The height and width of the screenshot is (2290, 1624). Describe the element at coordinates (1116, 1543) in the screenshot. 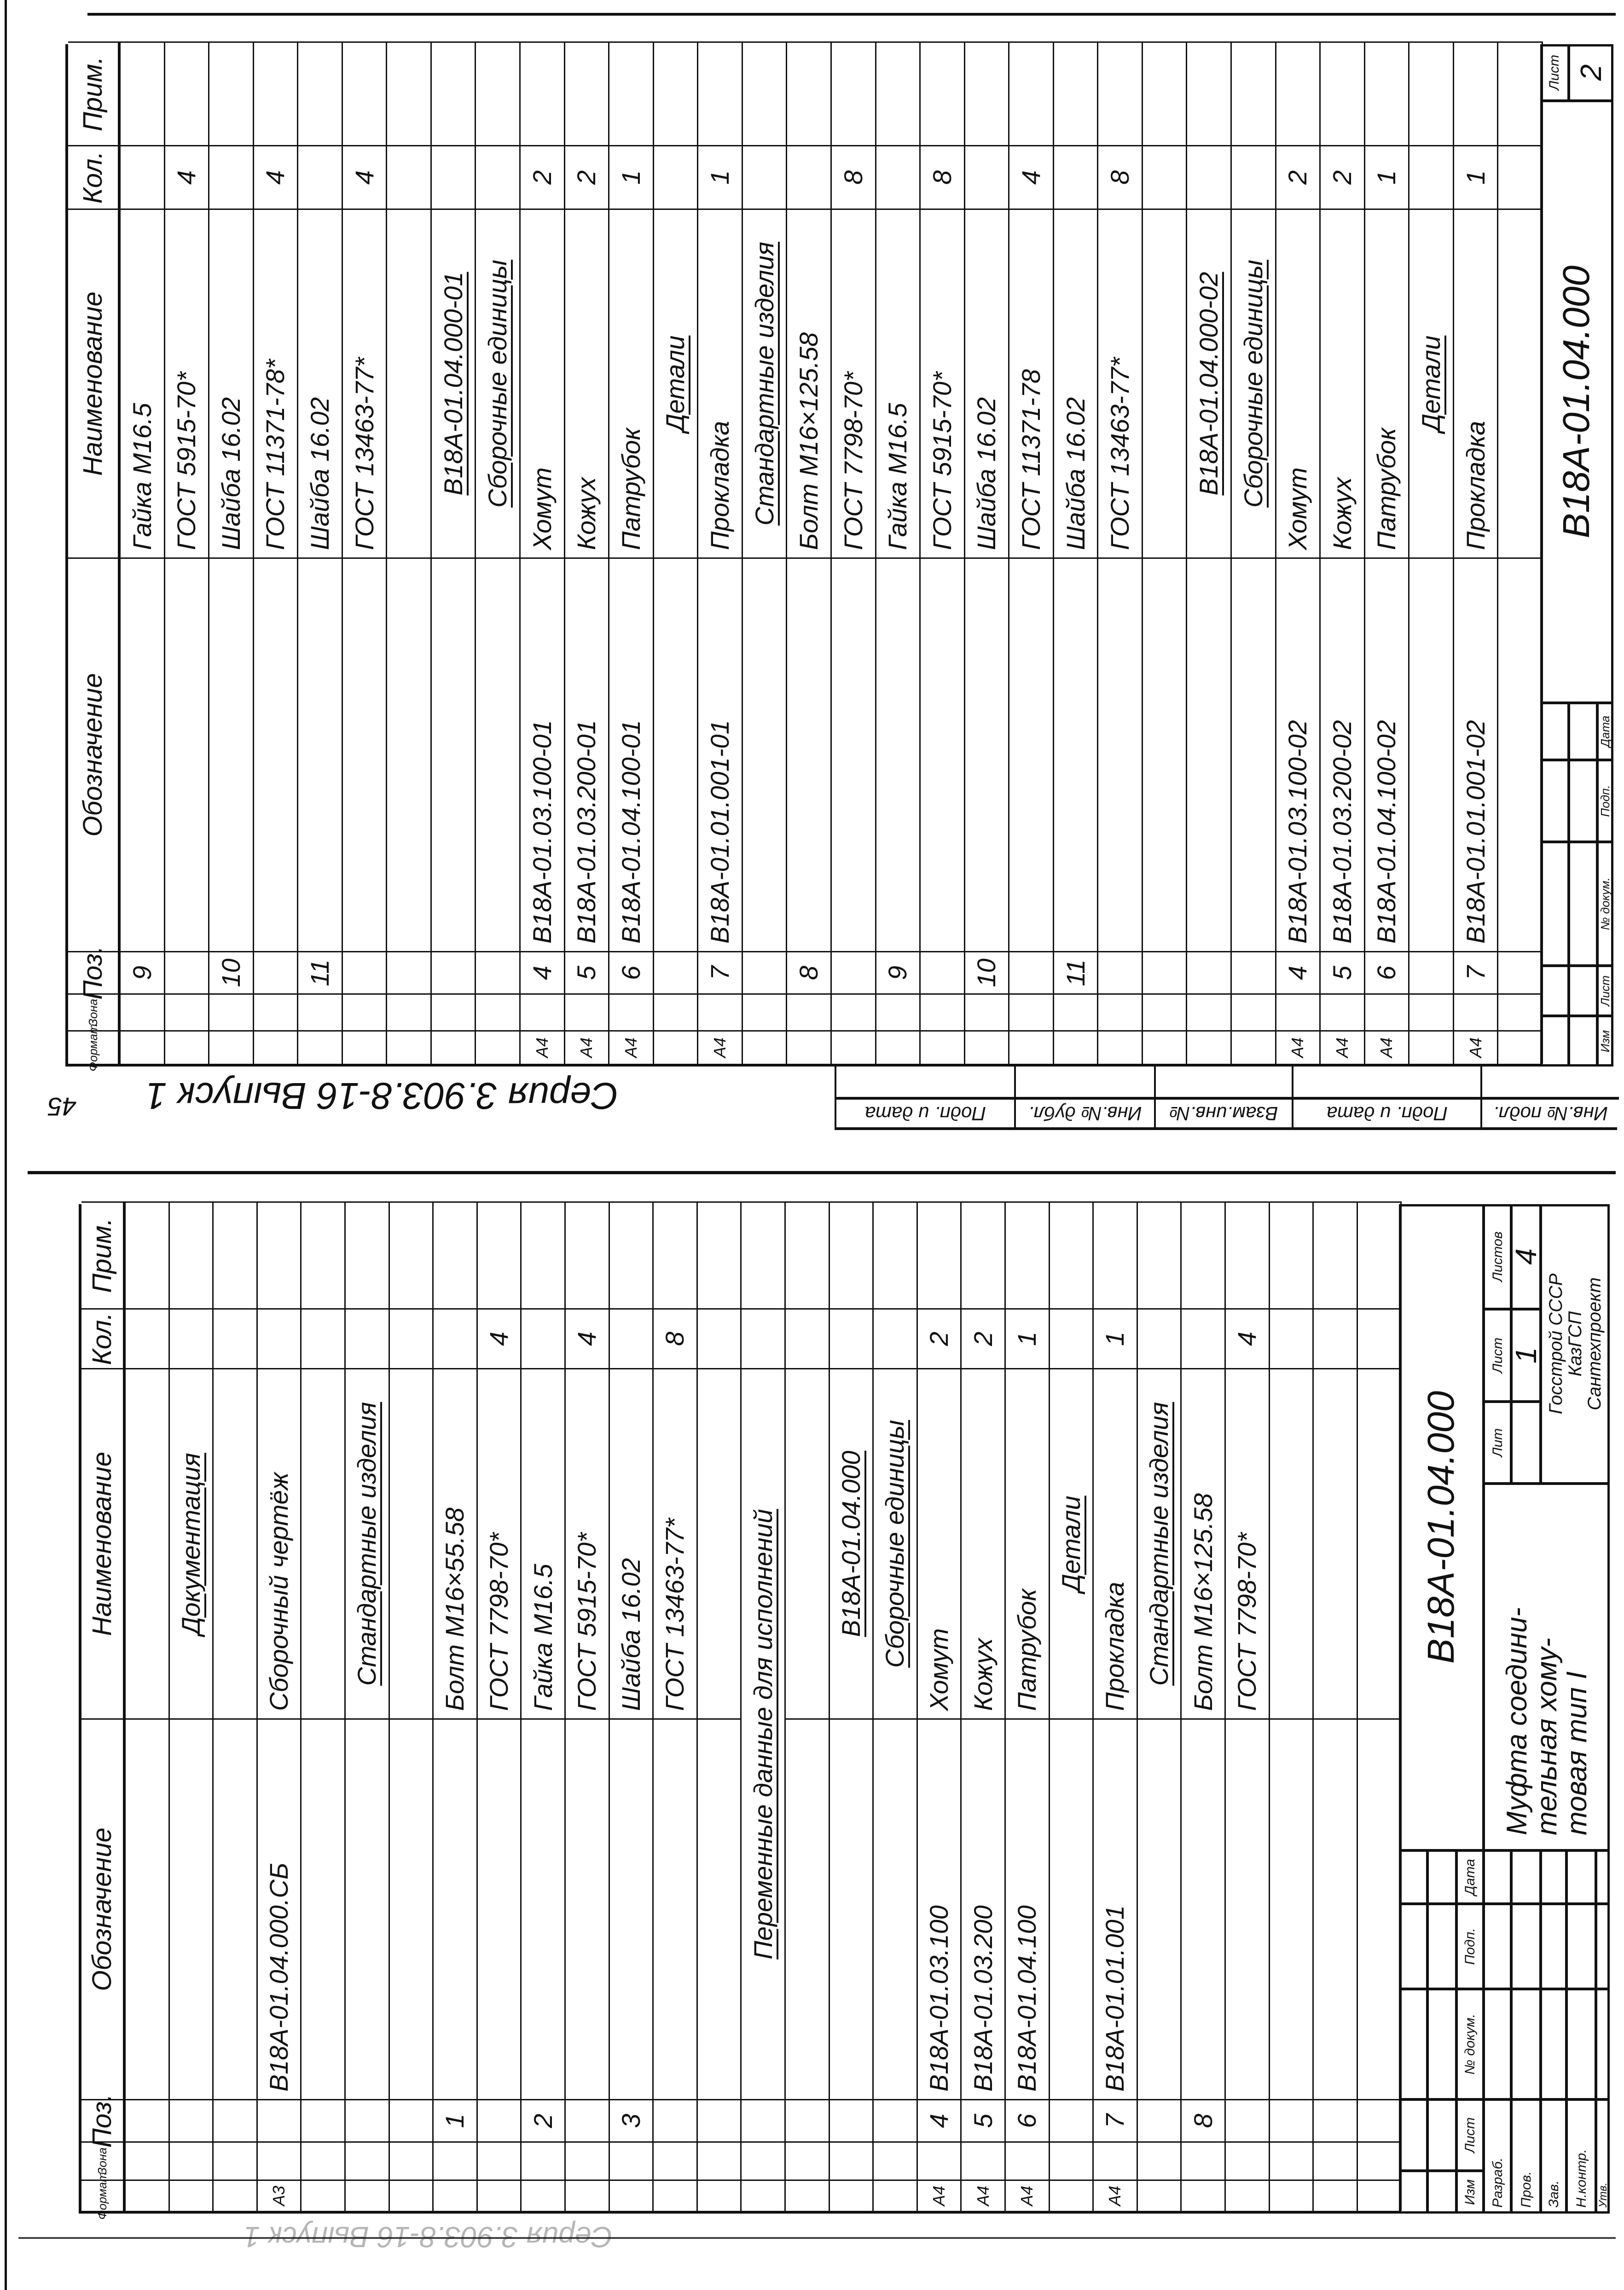

I see `cell-name: Прокладка` at that location.